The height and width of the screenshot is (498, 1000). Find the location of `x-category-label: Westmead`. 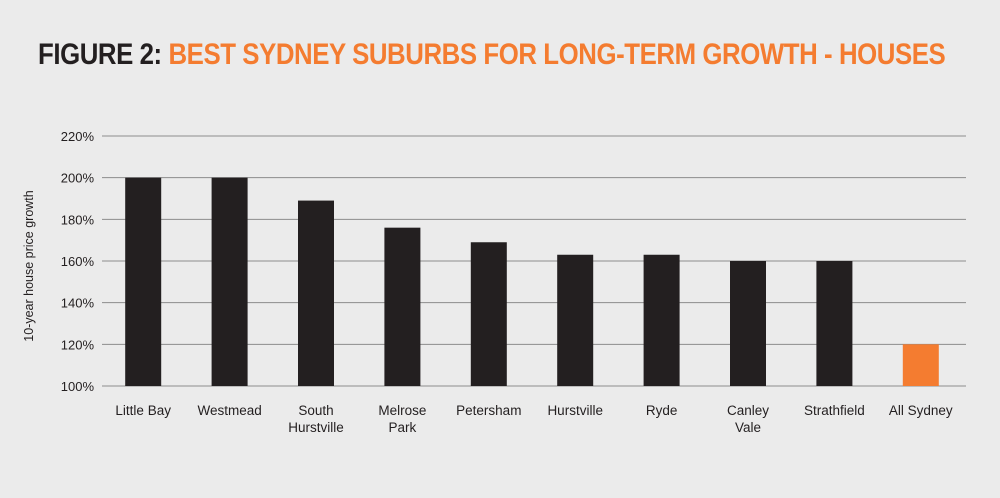

x-category-label: Westmead is located at coordinates (229, 410).